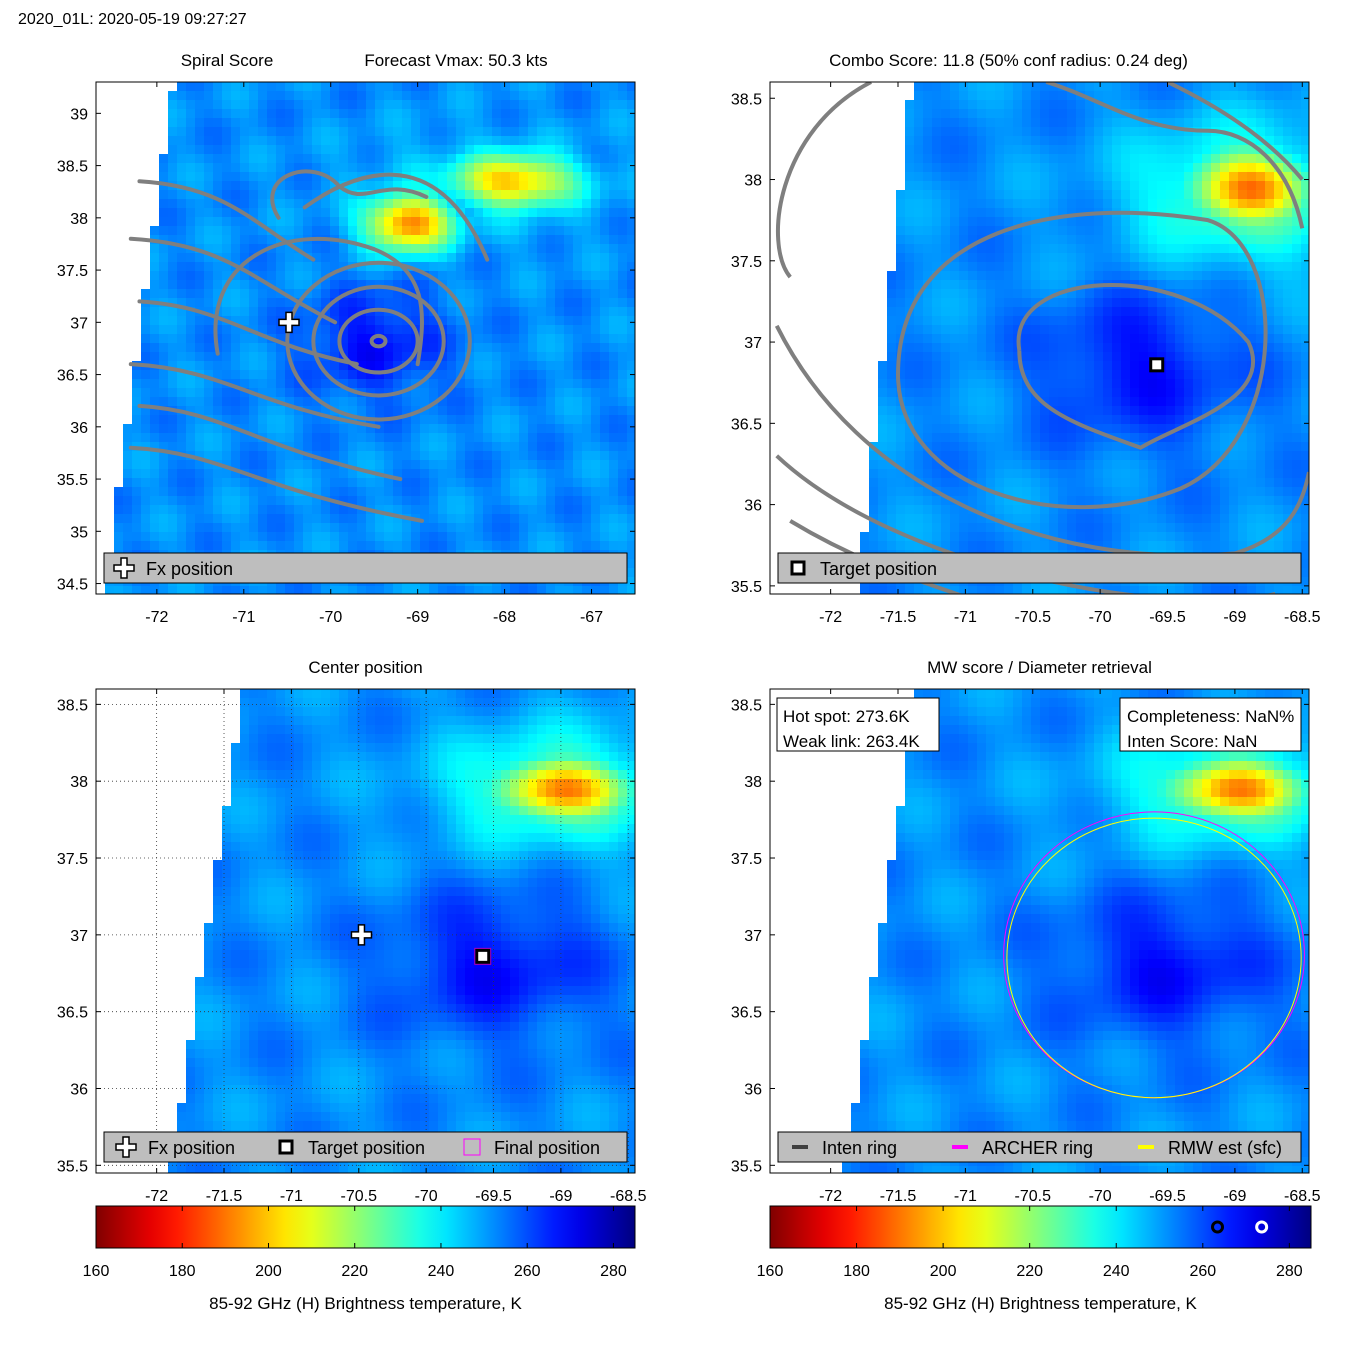 The image size is (1350, 1350). I want to click on y-tick-label: 38, so click(79, 219).